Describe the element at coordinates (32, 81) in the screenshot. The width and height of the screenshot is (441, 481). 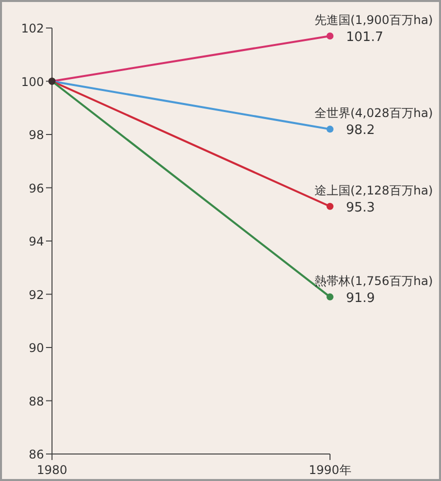
I see `y-tick-label: 100` at that location.